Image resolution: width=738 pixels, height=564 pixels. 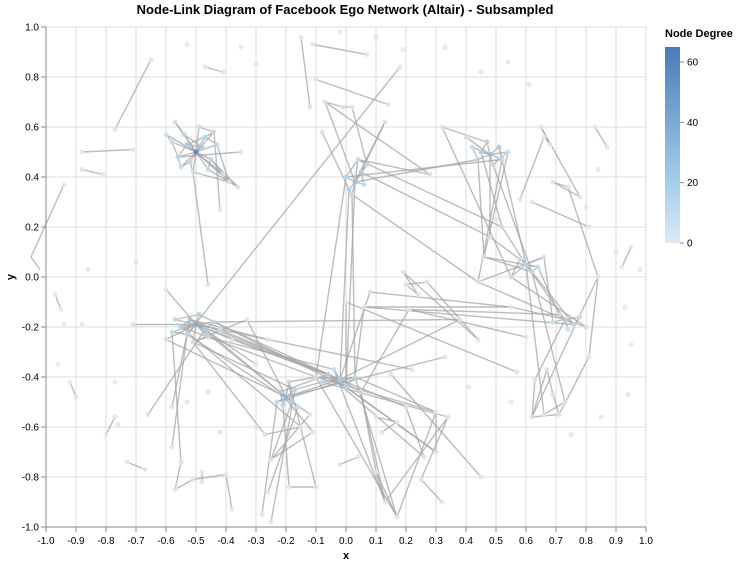 I want to click on x-tick-label: -0.6, so click(x=166, y=541).